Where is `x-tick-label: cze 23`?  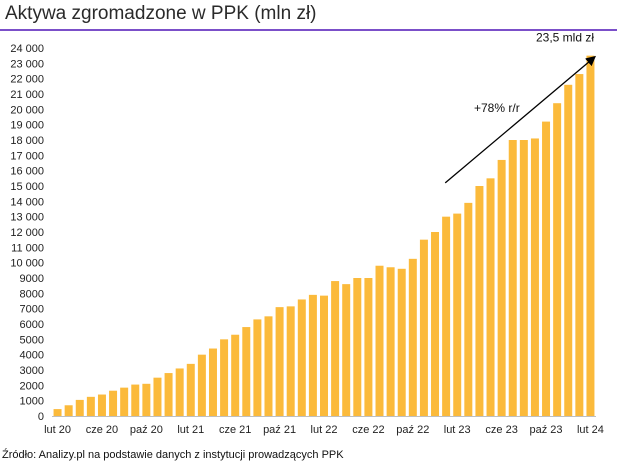
x-tick-label: cze 23 is located at coordinates (501, 430).